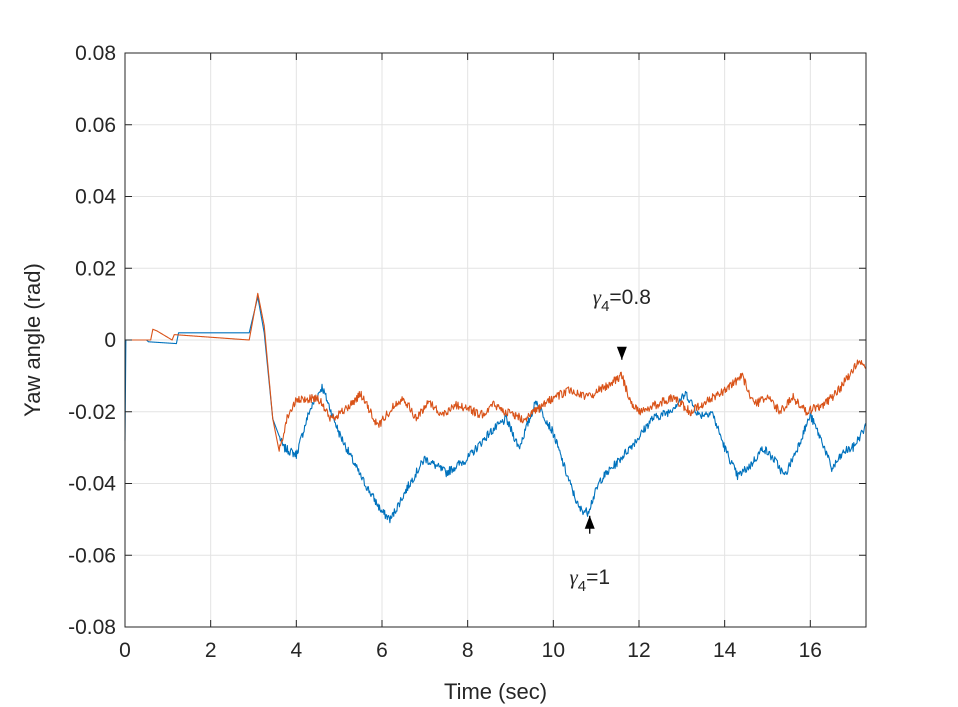  What do you see at coordinates (92, 484) in the screenshot?
I see `y-tick-label: -0.04` at bounding box center [92, 484].